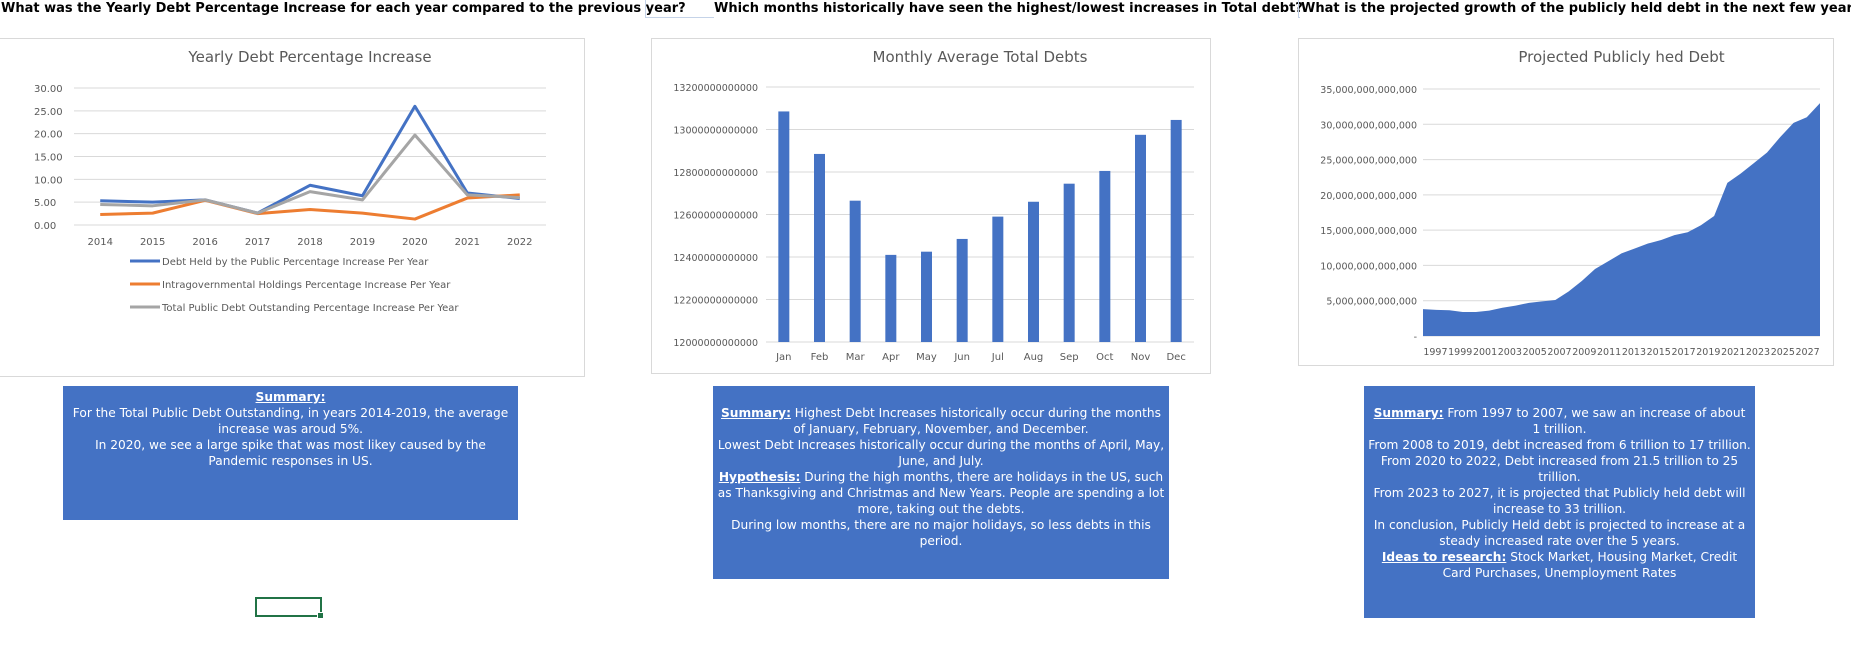  I want to click on x-tick-label: 2009, so click(1584, 352).